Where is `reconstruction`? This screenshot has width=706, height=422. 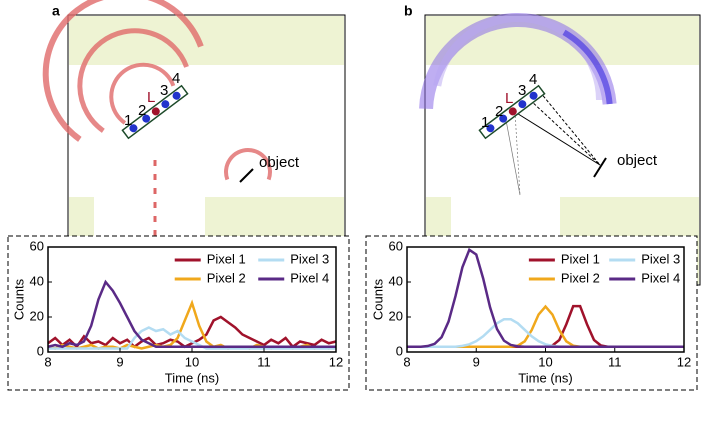
reconstruction is located at coordinates (518, 61).